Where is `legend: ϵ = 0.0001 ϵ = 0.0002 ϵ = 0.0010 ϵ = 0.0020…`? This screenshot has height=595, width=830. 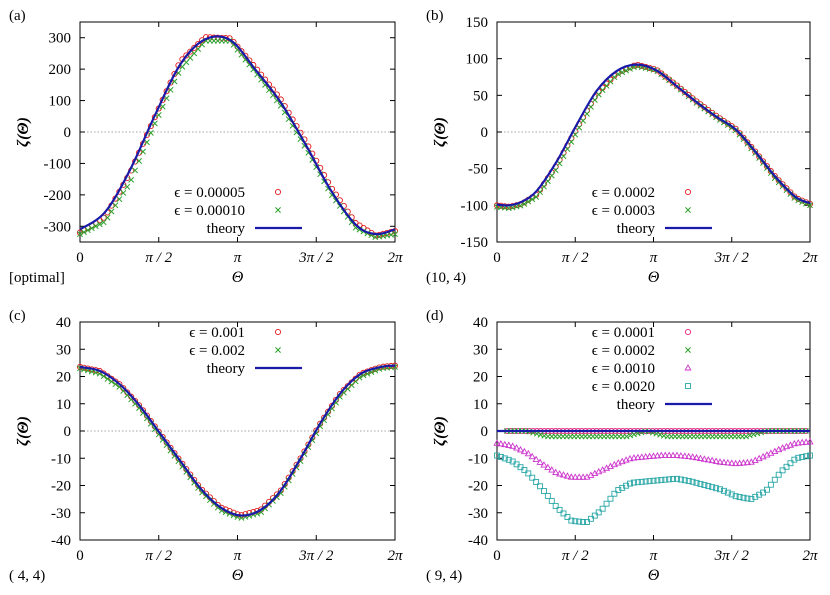 legend: ϵ = 0.0001 ϵ = 0.0002 ϵ = 0.0010 ϵ = 0.0020… is located at coordinates (652, 369).